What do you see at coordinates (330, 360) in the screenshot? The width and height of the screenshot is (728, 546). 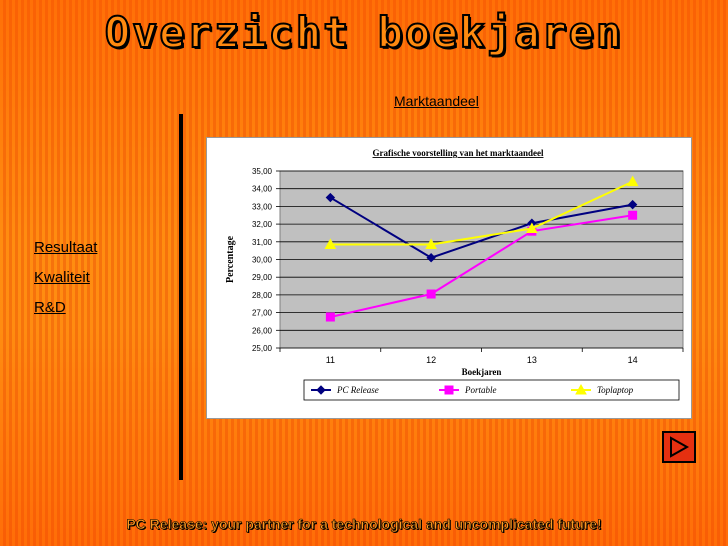 I see `x-tick-label: 11` at bounding box center [330, 360].